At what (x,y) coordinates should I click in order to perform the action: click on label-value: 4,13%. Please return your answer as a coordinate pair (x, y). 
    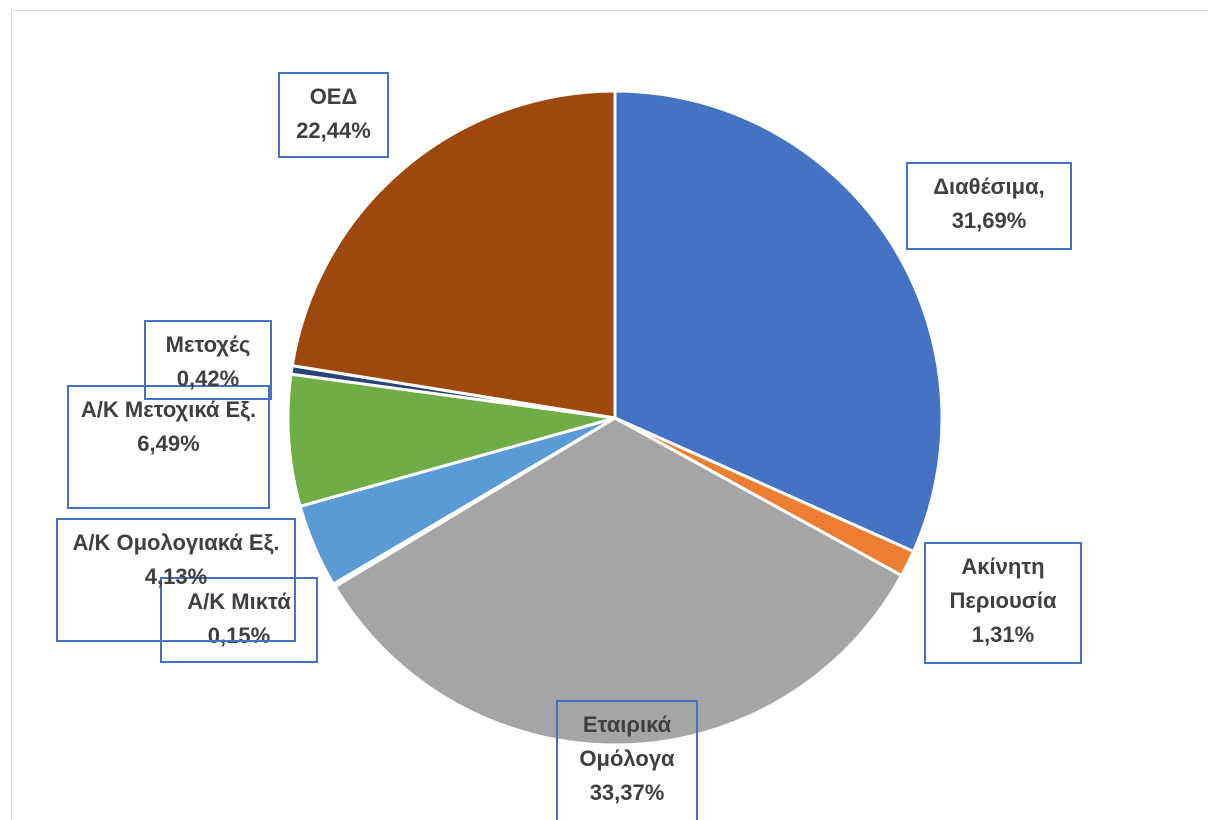
    Looking at the image, I should click on (176, 576).